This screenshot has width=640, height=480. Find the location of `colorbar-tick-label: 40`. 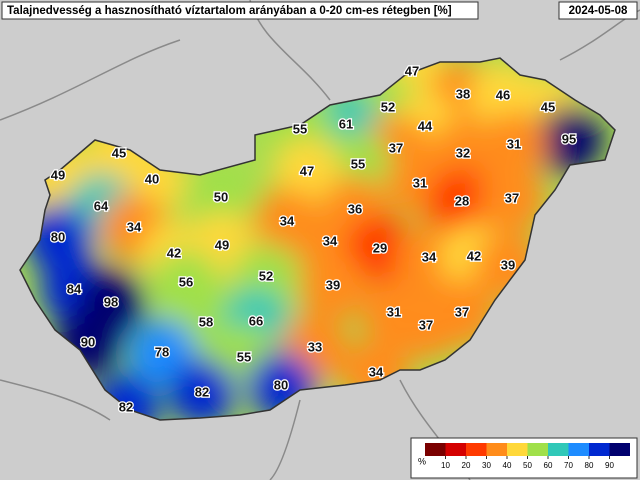

colorbar-tick-label: 40 is located at coordinates (507, 465).